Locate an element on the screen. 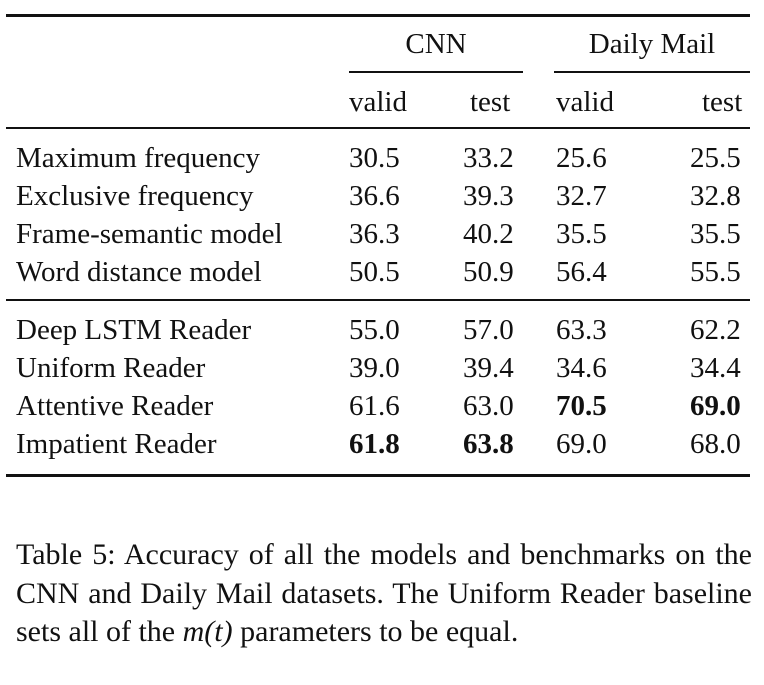 The image size is (764, 685). cell-cnn-test: 50.9 is located at coordinates (488, 272).